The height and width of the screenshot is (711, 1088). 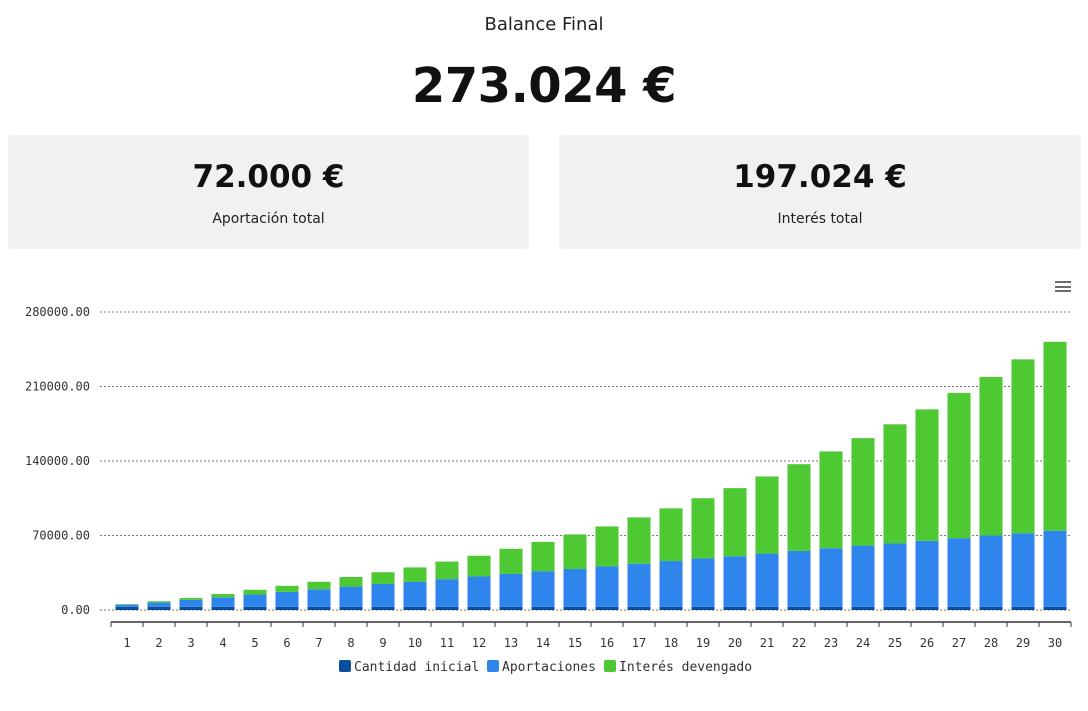 I want to click on chart-menu-icon, so click(x=1063, y=286).